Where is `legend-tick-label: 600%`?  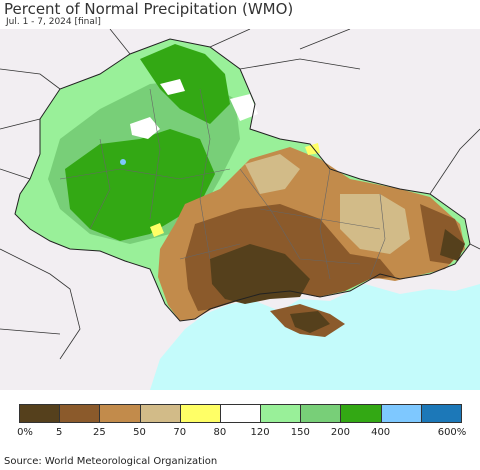 legend-tick-label: 600% is located at coordinates (452, 432).